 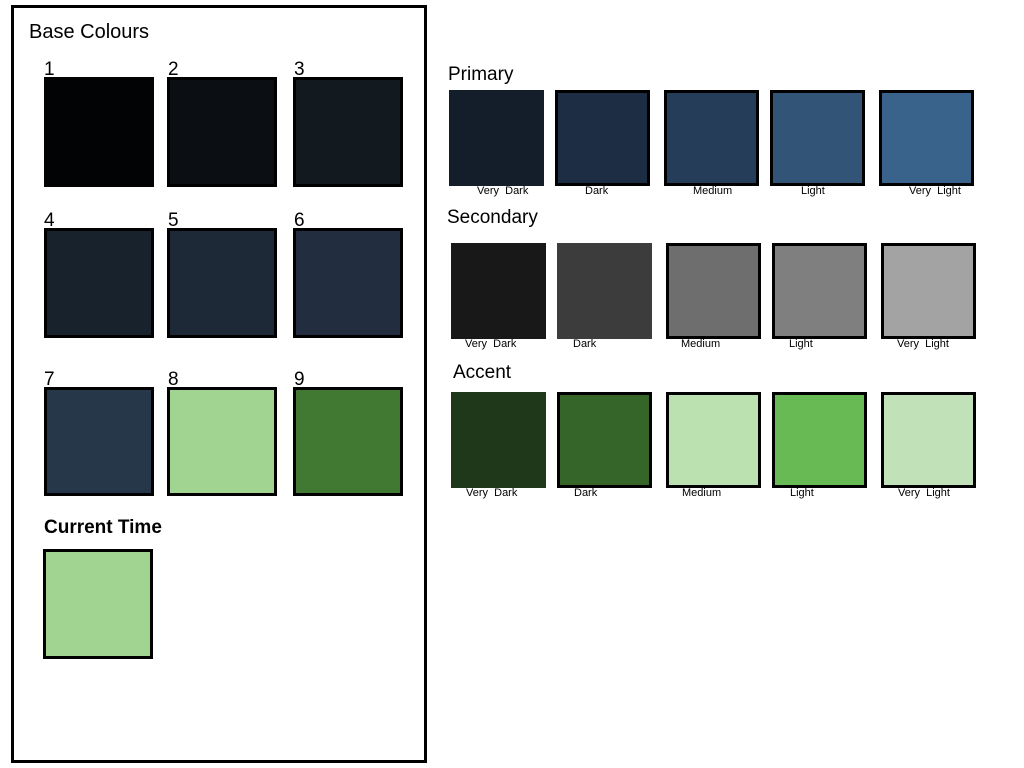 What do you see at coordinates (49, 69) in the screenshot?
I see `base-swatch-number: 1` at bounding box center [49, 69].